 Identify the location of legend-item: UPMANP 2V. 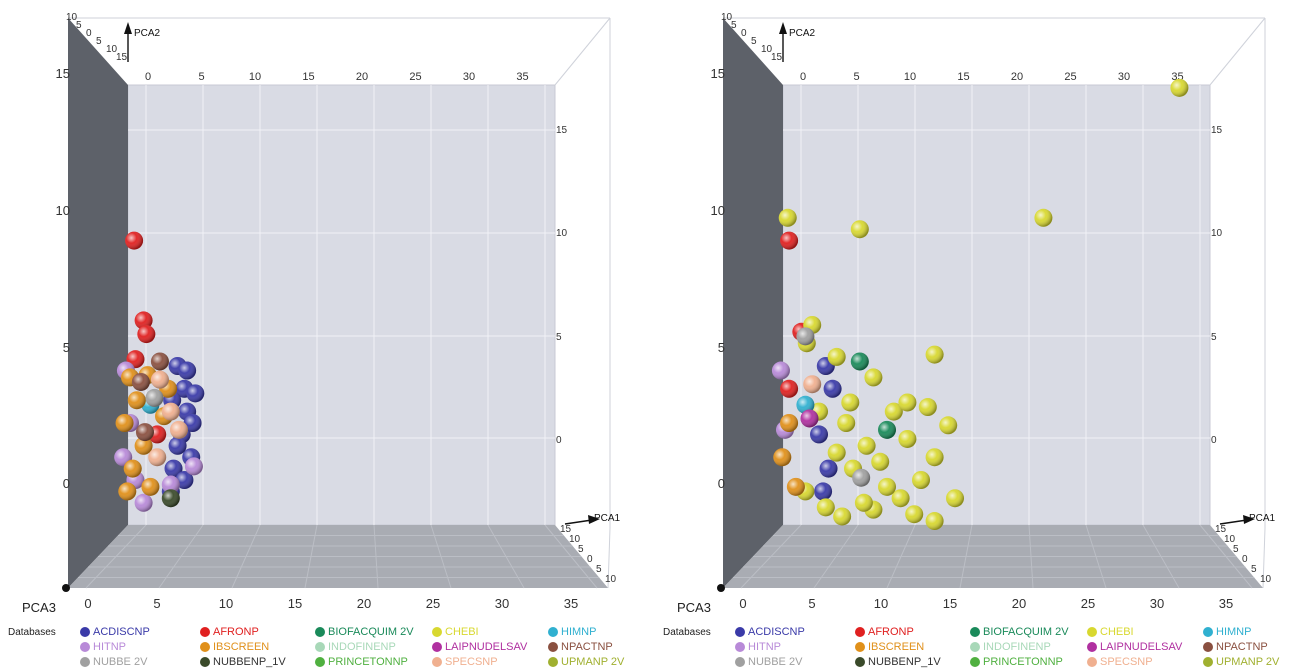
(586, 662).